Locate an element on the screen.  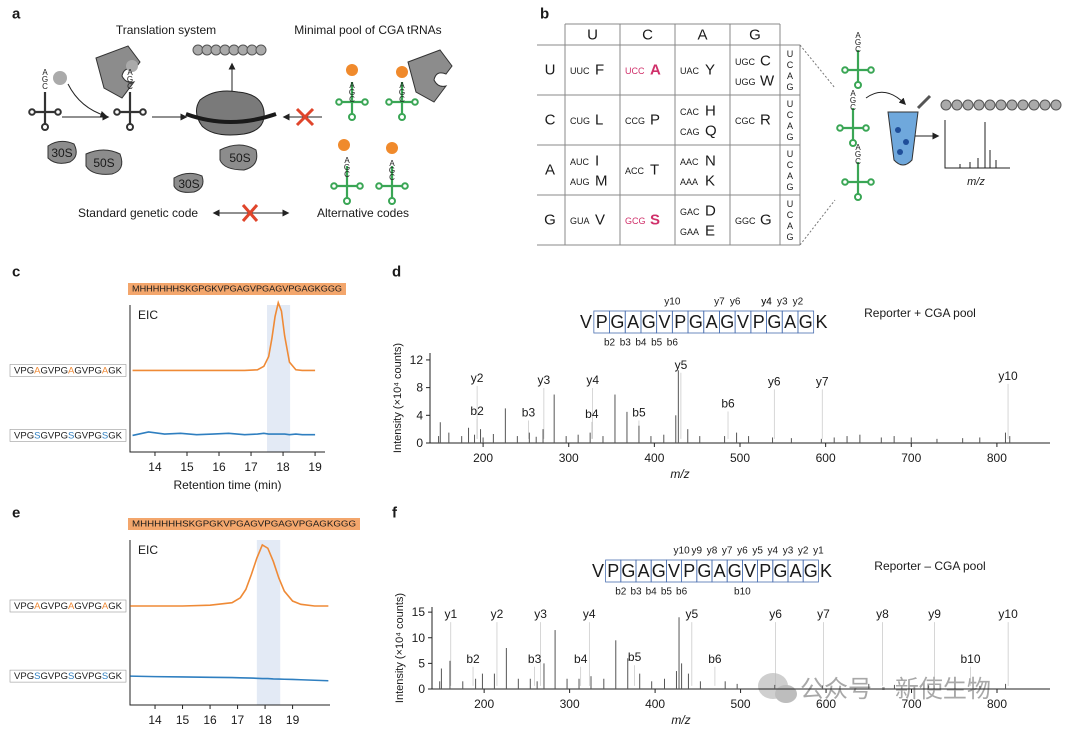
x-tick-label: 14 is located at coordinates (155, 467).